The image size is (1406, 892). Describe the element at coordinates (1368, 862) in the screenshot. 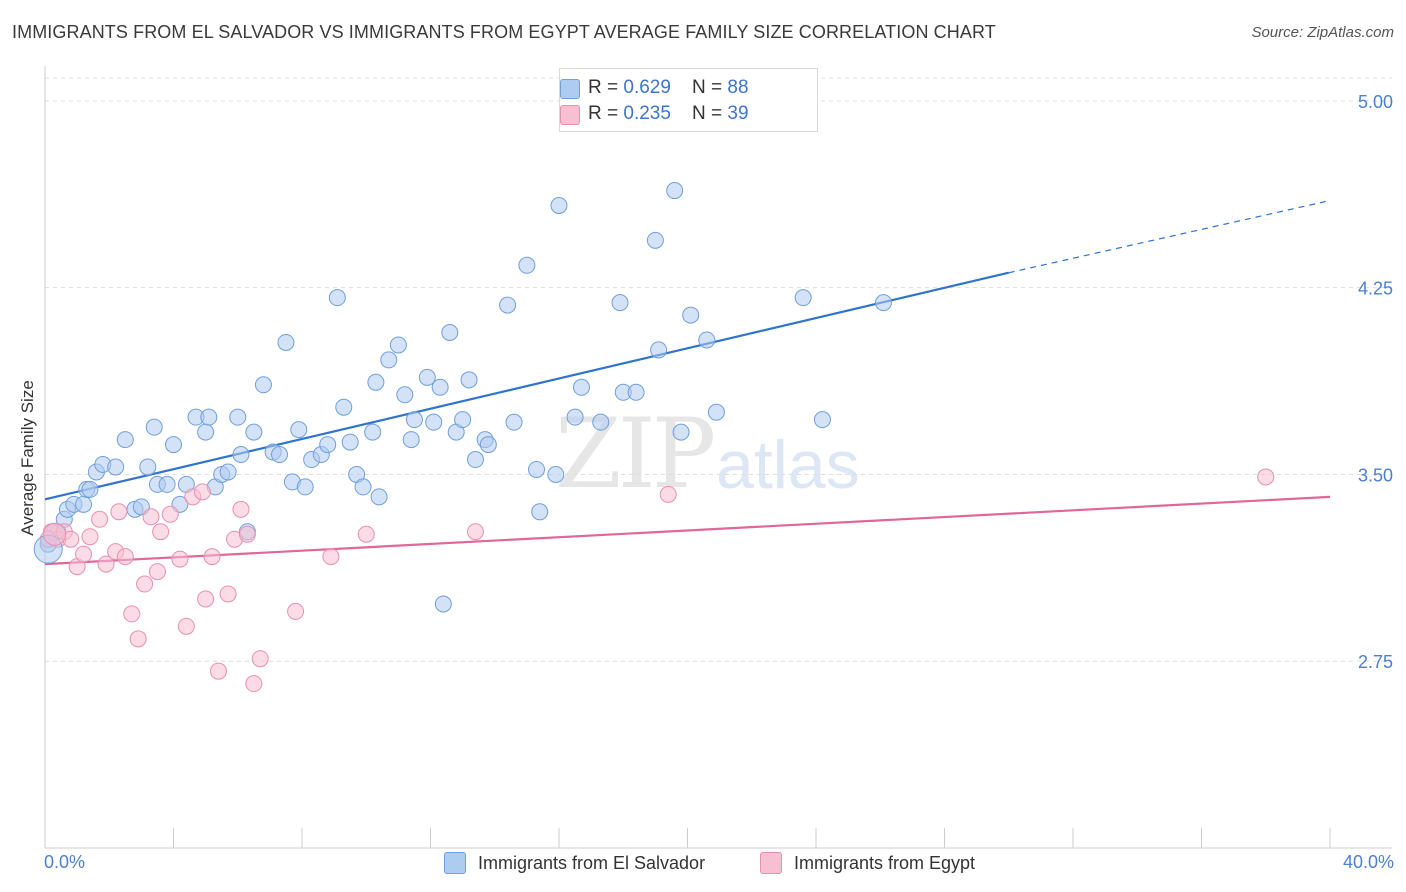

I see `x-tick-max: 40.0%` at that location.